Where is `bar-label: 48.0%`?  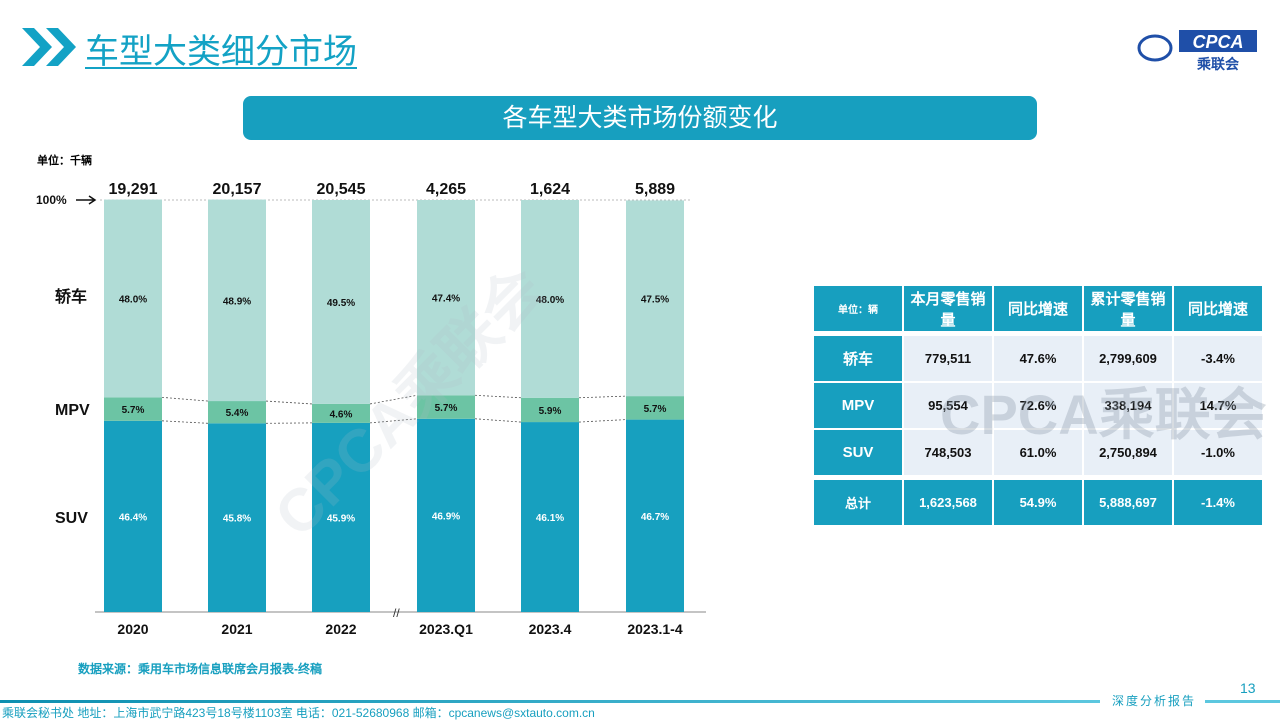
bar-label: 48.0% is located at coordinates (133, 299).